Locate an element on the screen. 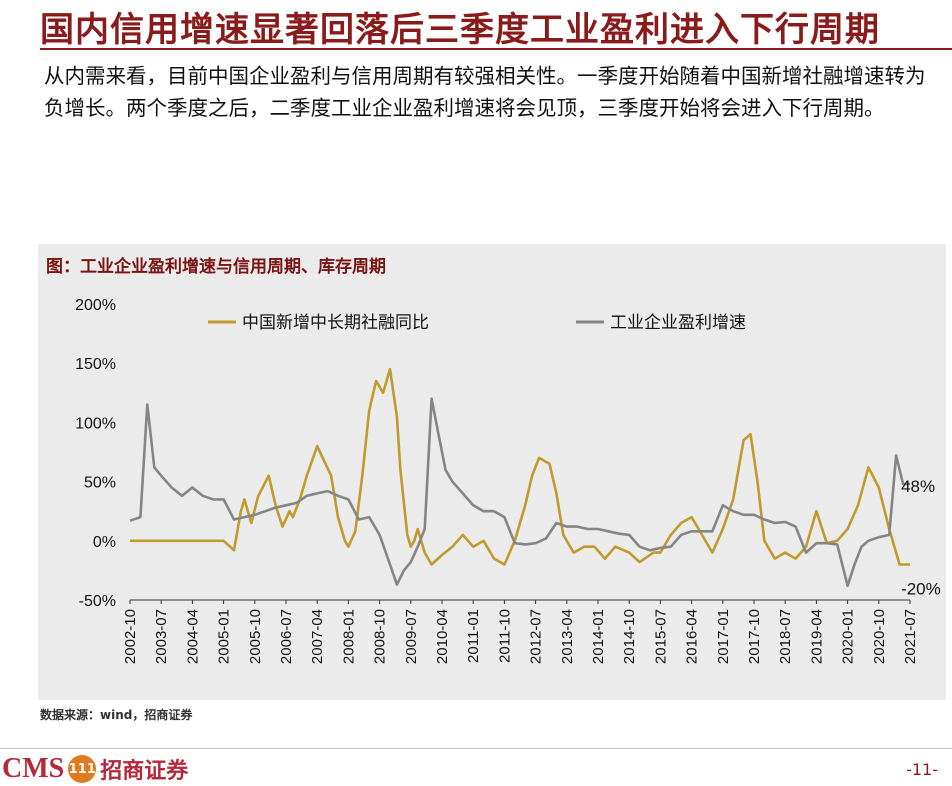 Image resolution: width=952 pixels, height=786 pixels. x-tick-label: 2008-01 is located at coordinates (348, 636).